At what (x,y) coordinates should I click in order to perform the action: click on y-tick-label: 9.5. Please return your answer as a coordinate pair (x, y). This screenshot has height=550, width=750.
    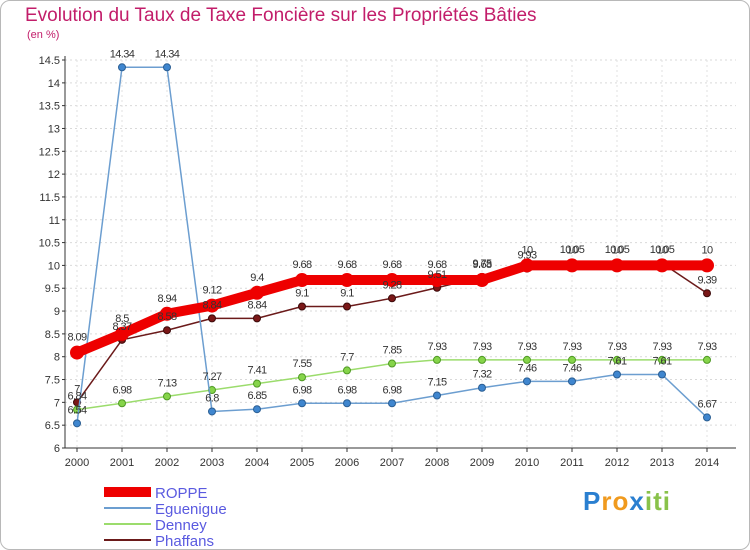
    Looking at the image, I should click on (52, 289).